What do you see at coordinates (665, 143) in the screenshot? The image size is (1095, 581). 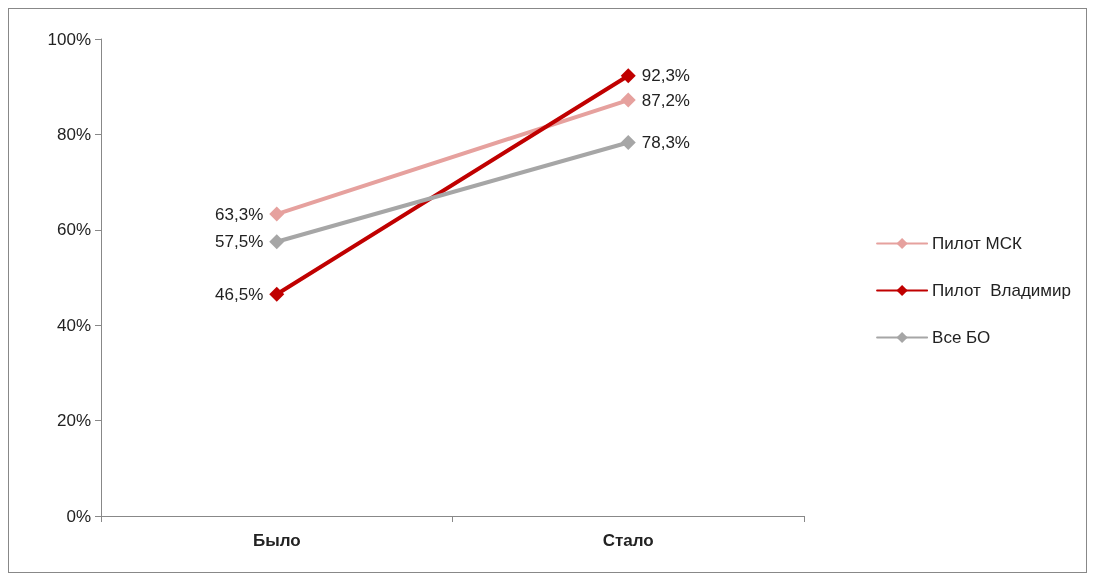 I see `data-label: 78,3%` at bounding box center [665, 143].